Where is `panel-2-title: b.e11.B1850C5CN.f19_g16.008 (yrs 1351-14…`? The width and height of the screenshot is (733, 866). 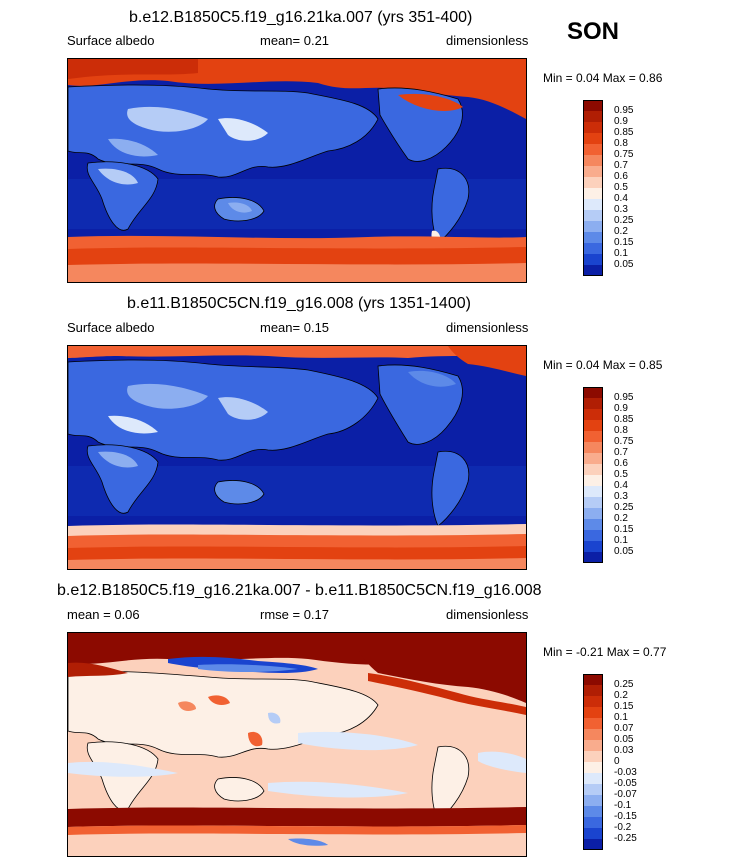
panel-2-title: b.e11.B1850C5CN.f19_g16.008 (yrs 1351-14… is located at coordinates (299, 303).